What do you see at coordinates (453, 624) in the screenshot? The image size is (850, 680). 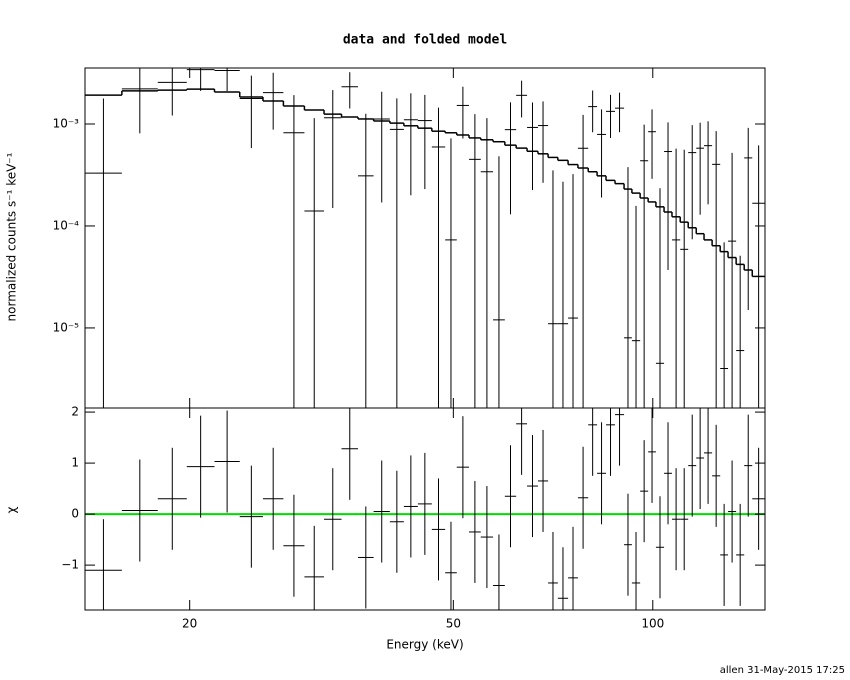 I see `x-tick-label: 50` at bounding box center [453, 624].